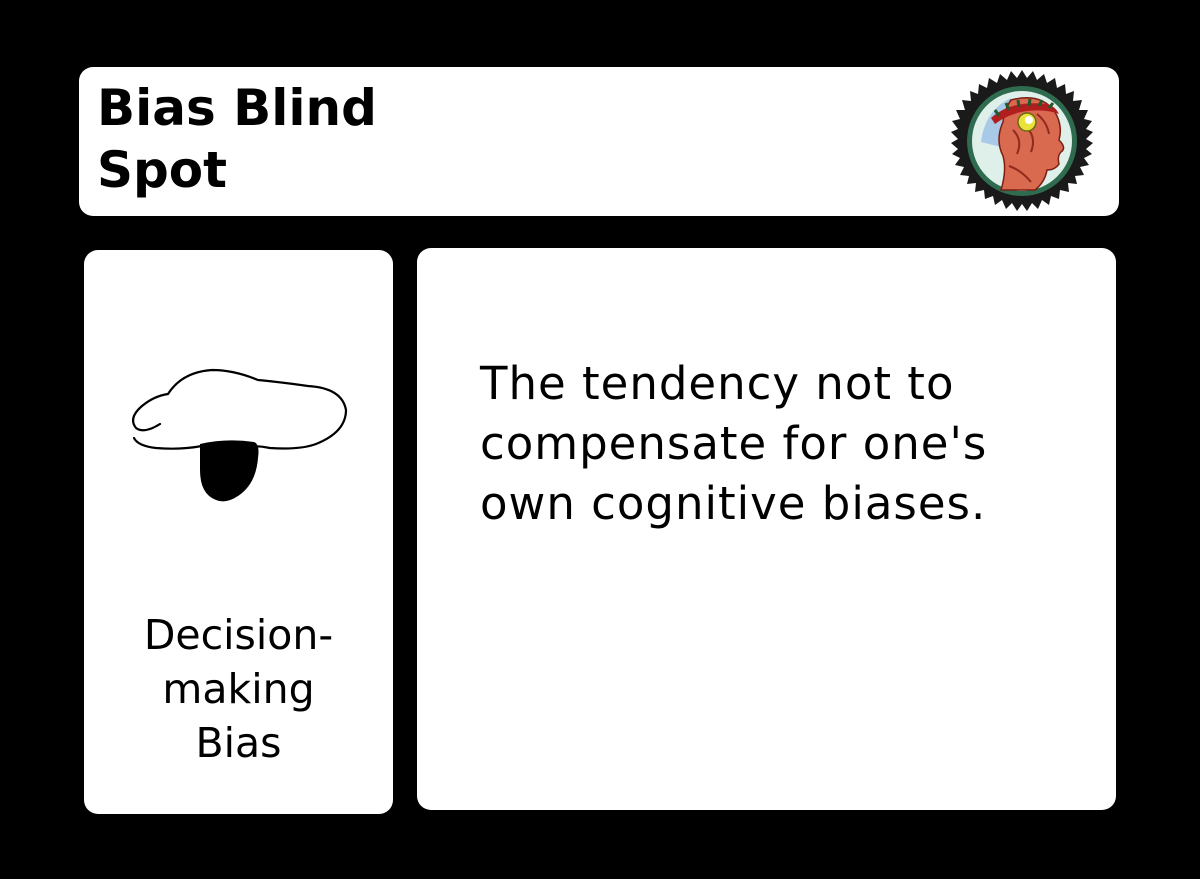 The image size is (1200, 879). I want to click on laurel-head-emblem-icon, so click(1022, 140).